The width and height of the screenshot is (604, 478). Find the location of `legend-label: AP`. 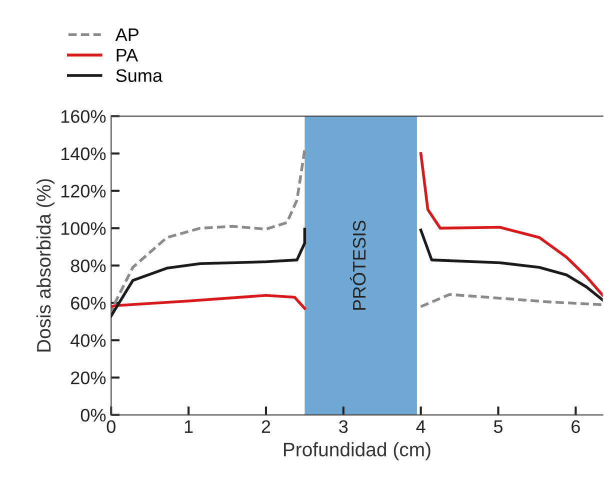

legend-label: AP is located at coordinates (126, 34).